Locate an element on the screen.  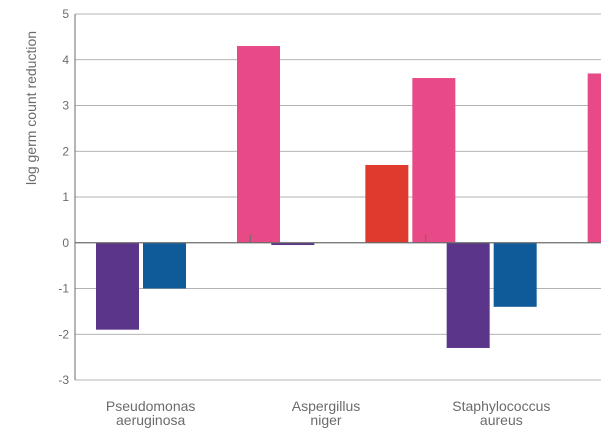
category-label: aureus is located at coordinates (501, 420).